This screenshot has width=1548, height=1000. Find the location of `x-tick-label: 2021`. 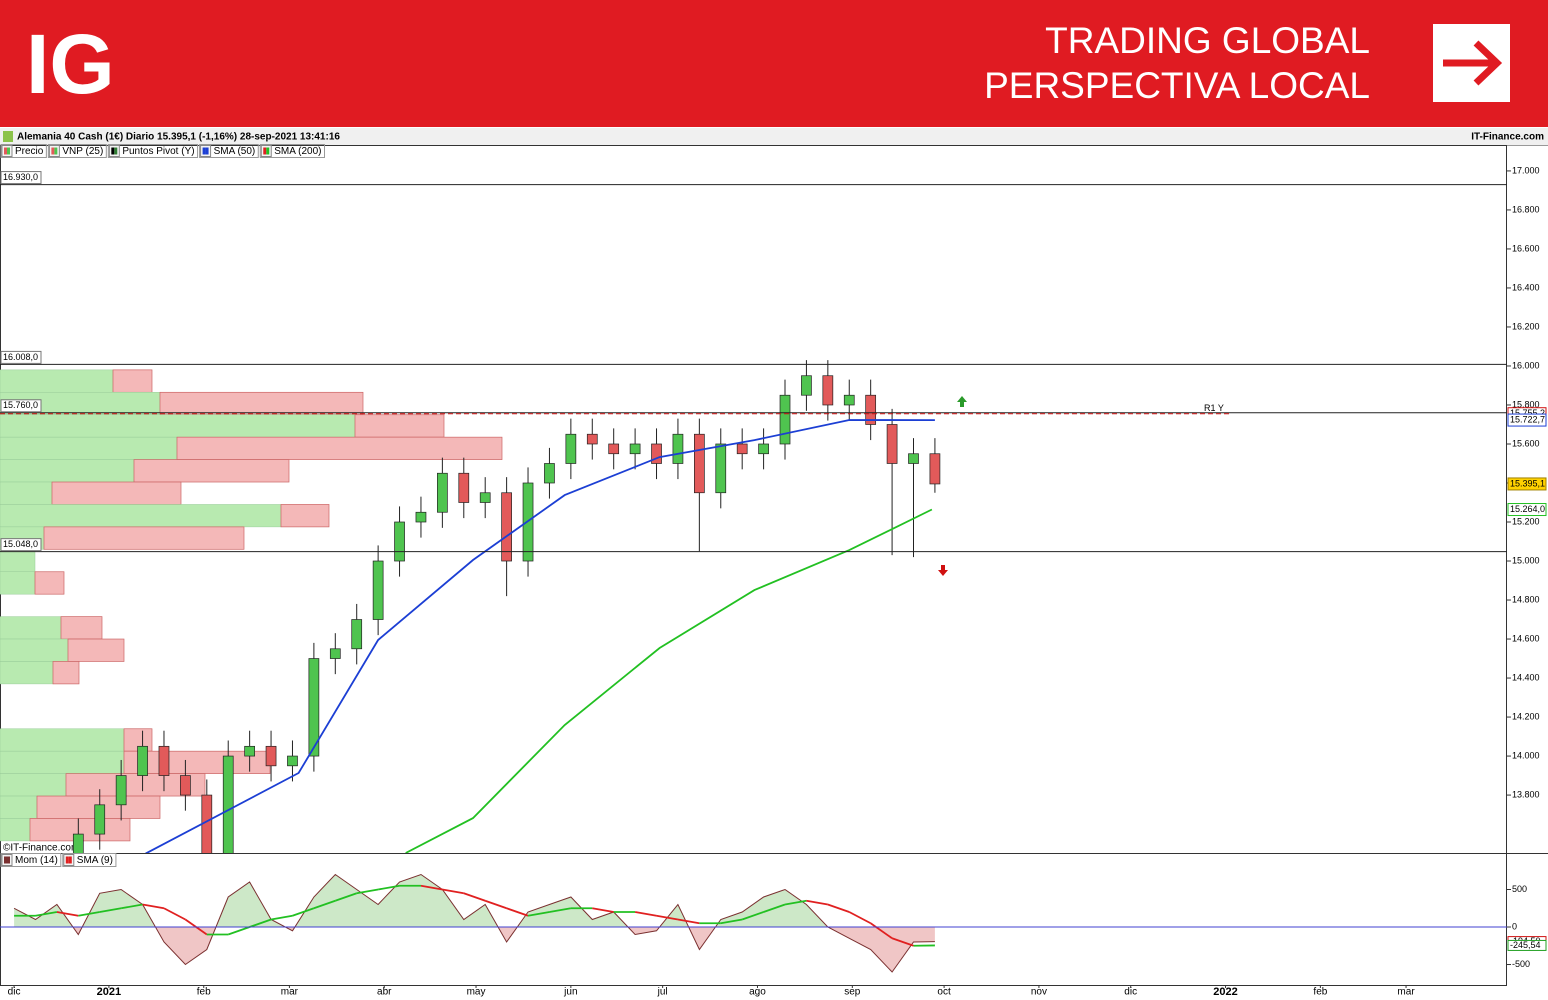

x-tick-label: 2021 is located at coordinates (109, 992).